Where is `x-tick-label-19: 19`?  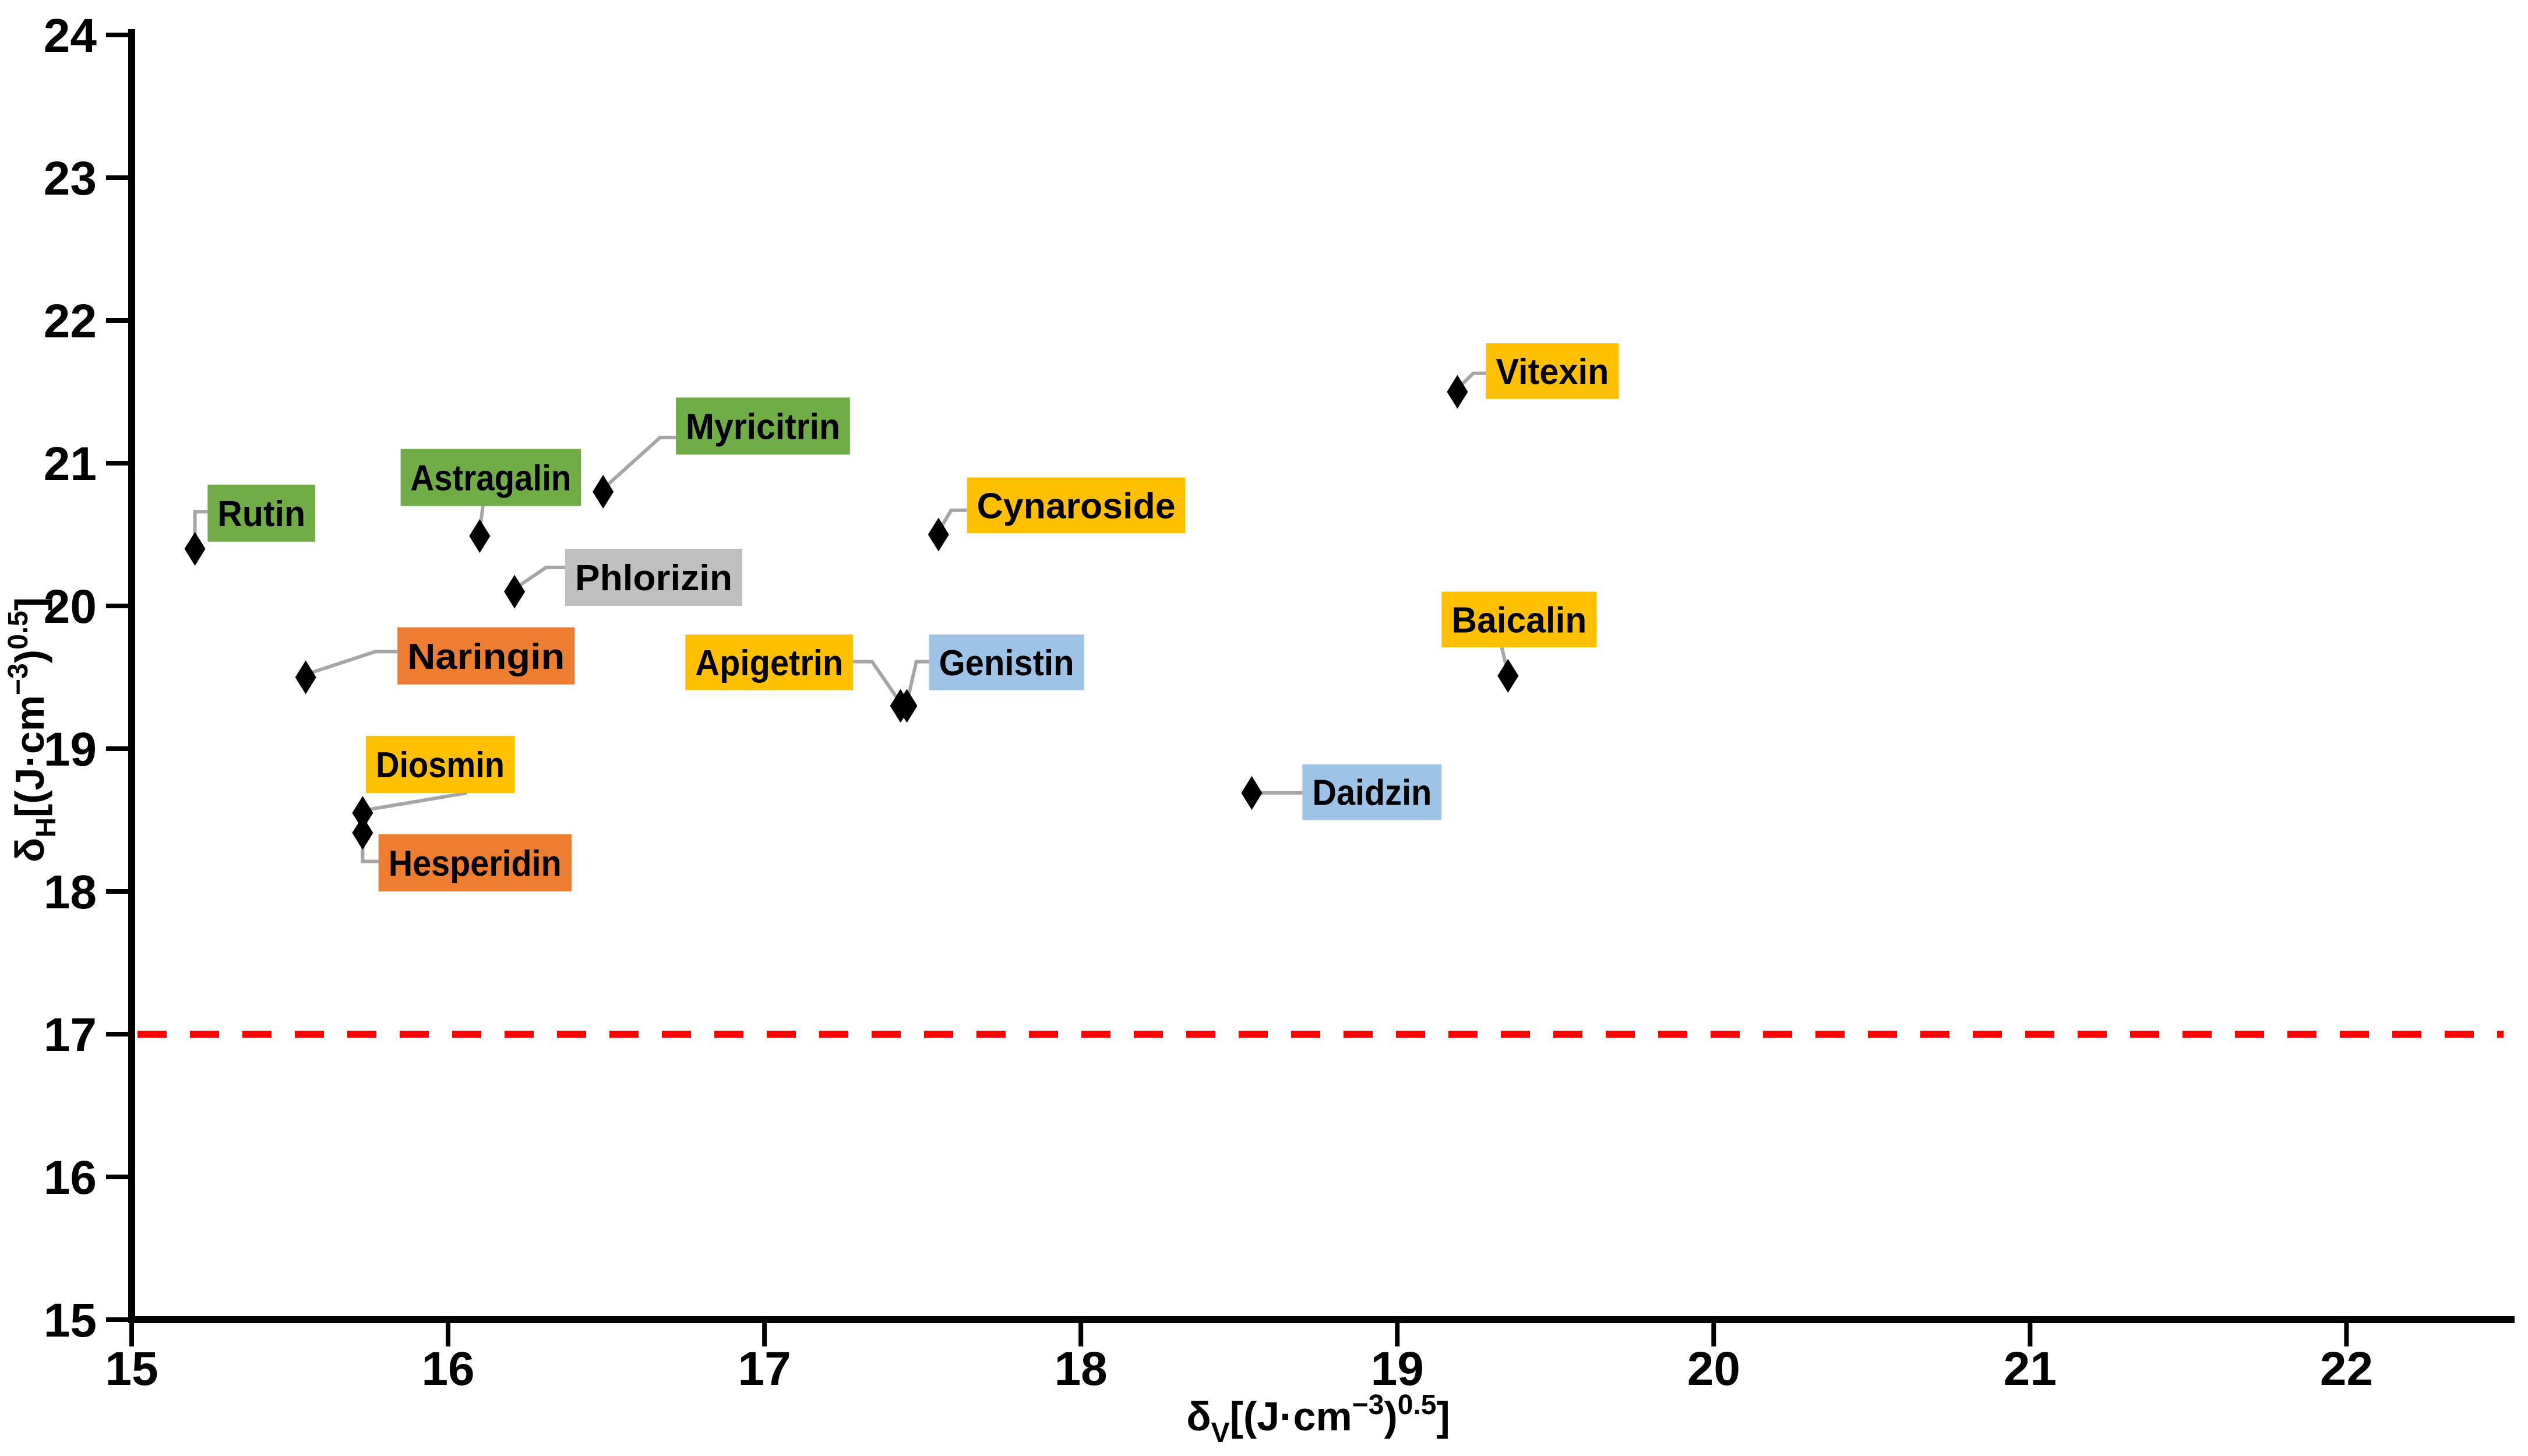 x-tick-label-19: 19 is located at coordinates (1397, 1368).